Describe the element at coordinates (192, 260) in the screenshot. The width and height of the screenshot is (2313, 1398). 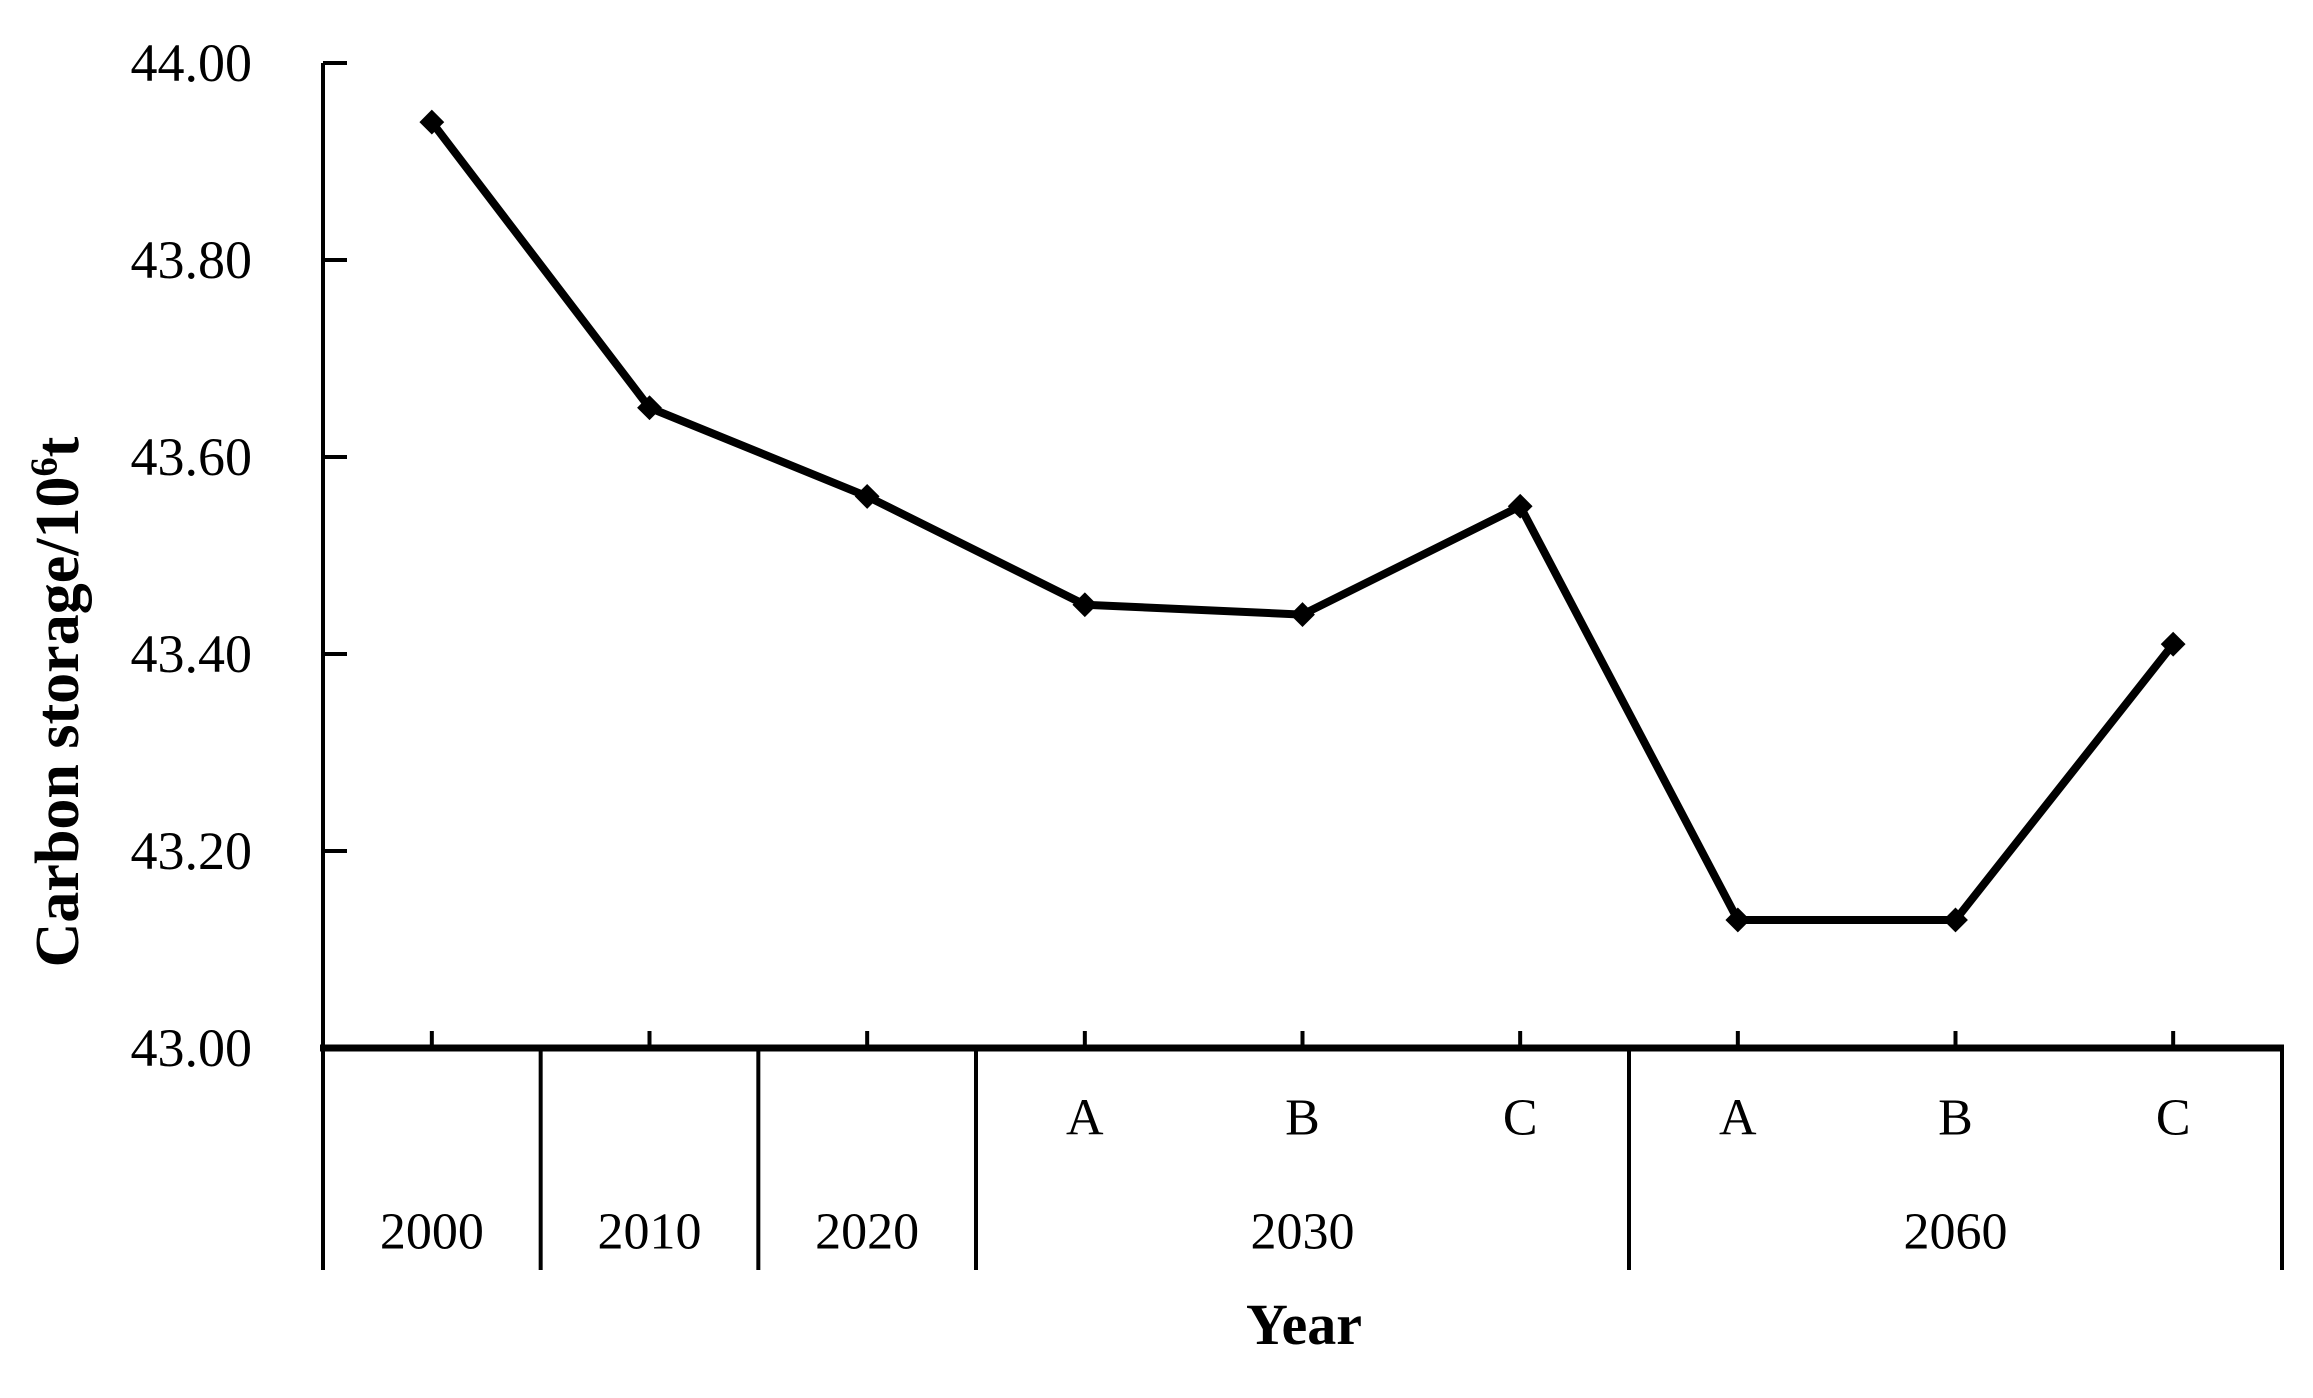
I see `y-tick-label: 43.80` at that location.